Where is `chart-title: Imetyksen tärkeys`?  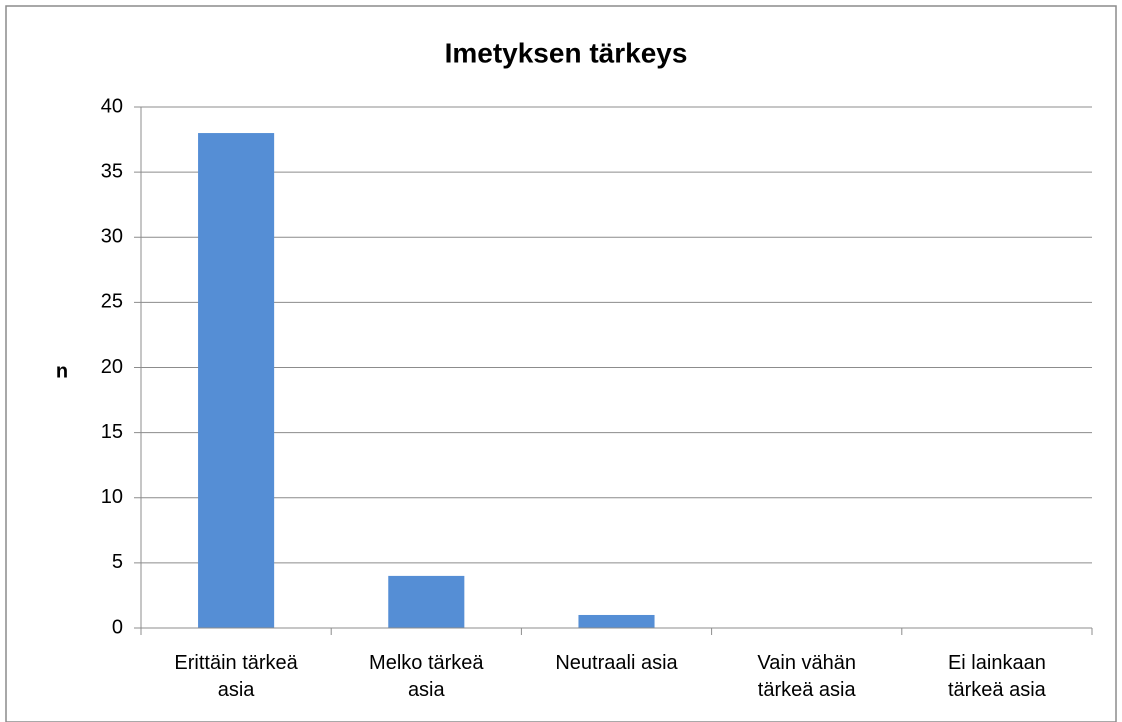
chart-title: Imetyksen tärkeys is located at coordinates (566, 52).